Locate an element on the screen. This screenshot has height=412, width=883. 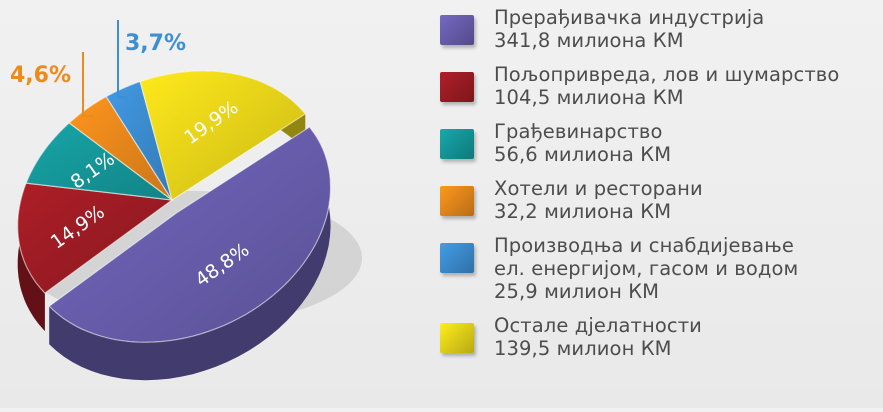
legend-label: Хотели и ресторани is located at coordinates (598, 188).